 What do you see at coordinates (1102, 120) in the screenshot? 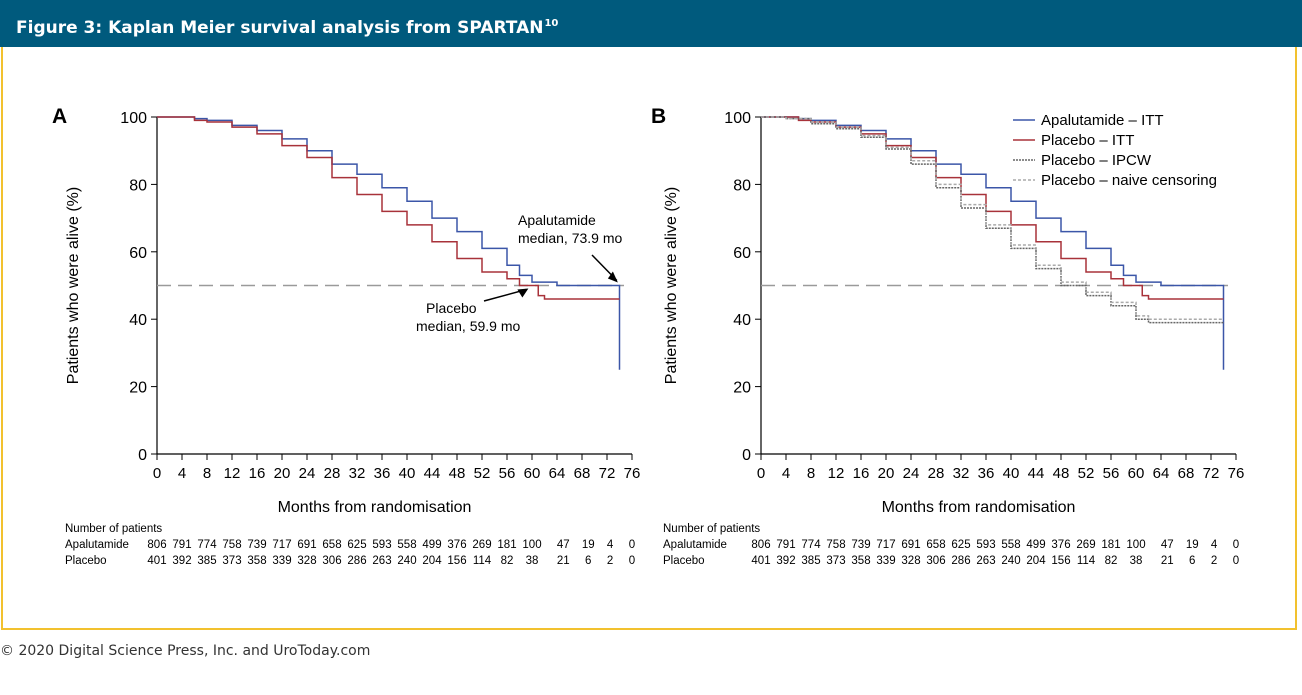
I see `legend-label: Apalutamide – ITT` at bounding box center [1102, 120].